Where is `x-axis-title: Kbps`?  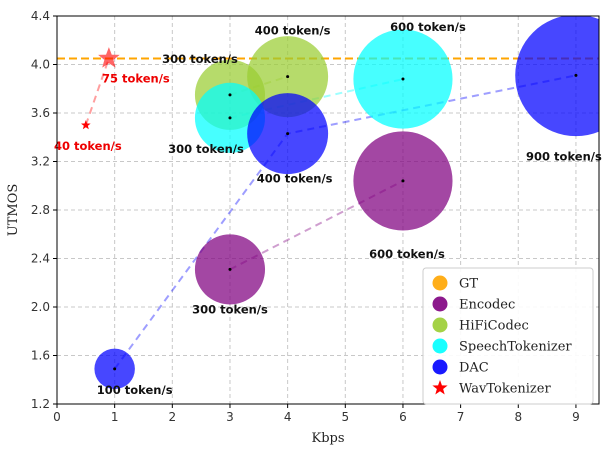 x-axis-title: Kbps is located at coordinates (327, 438).